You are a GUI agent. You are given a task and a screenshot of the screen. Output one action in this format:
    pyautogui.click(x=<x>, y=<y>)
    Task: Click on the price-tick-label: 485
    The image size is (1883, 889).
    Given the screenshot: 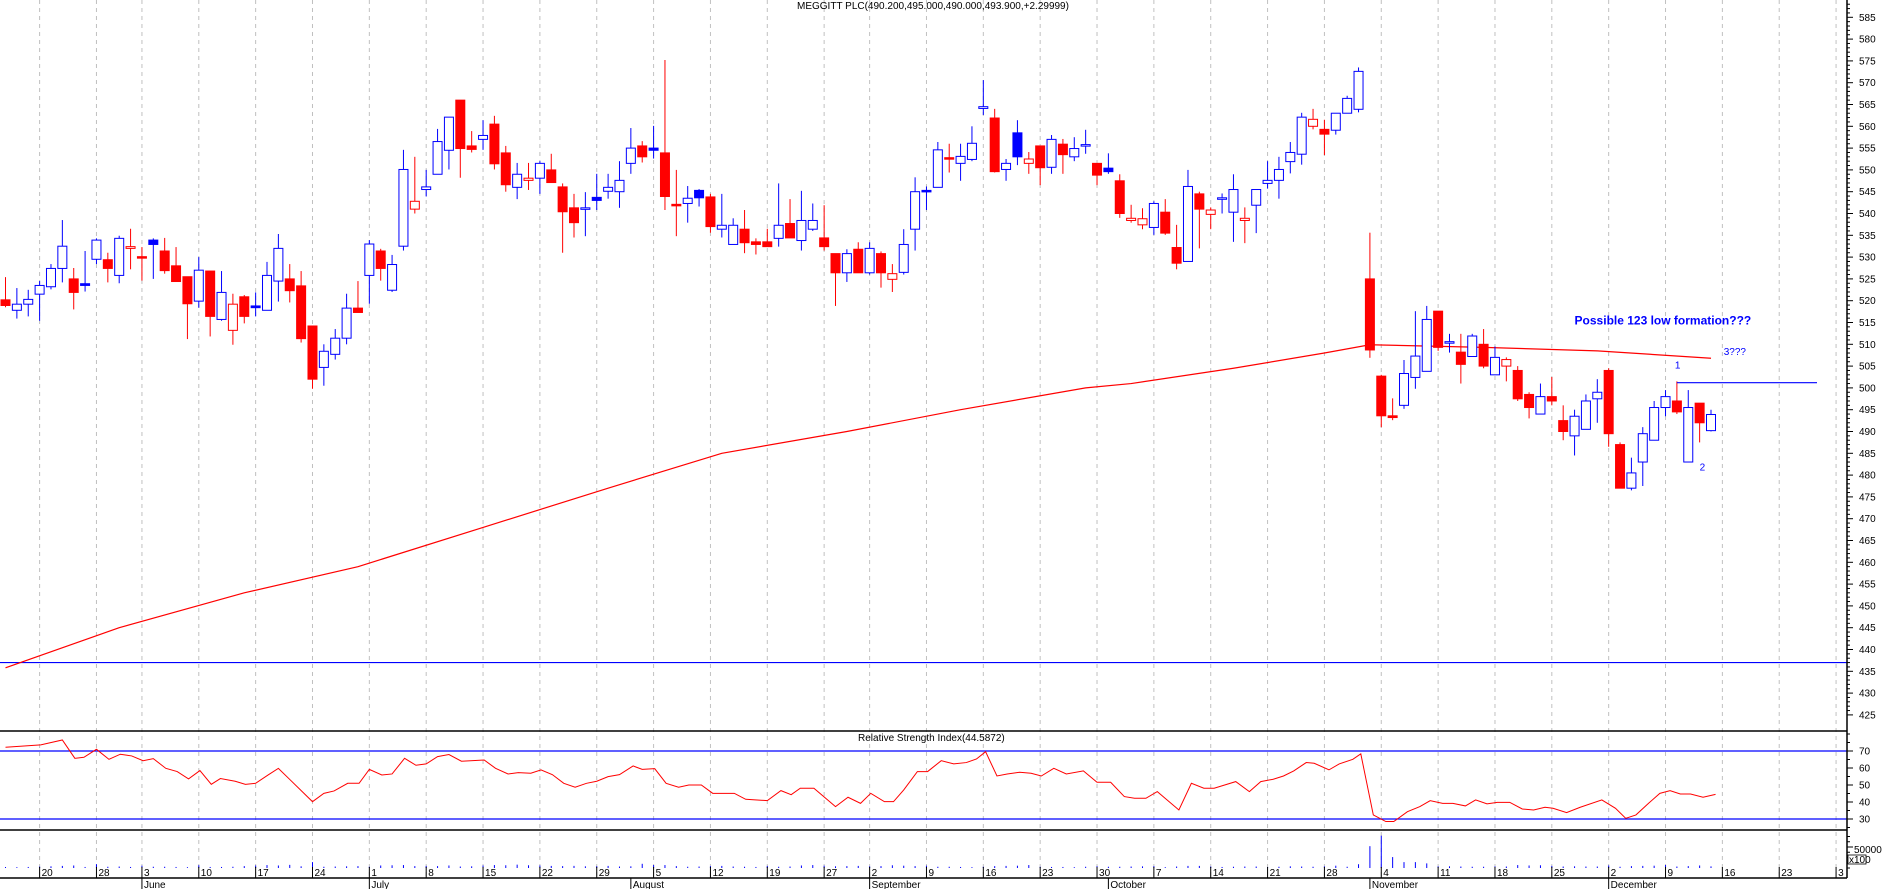 What is the action you would take?
    pyautogui.click(x=1867, y=454)
    